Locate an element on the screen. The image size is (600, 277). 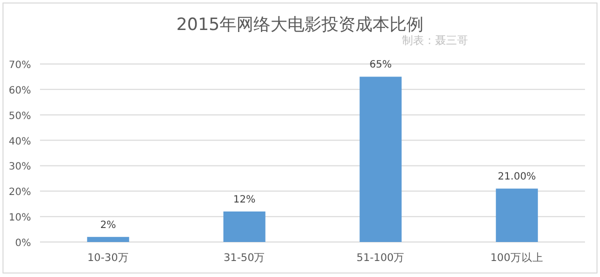
text: 制表：聂三哥 is located at coordinates (435, 40).